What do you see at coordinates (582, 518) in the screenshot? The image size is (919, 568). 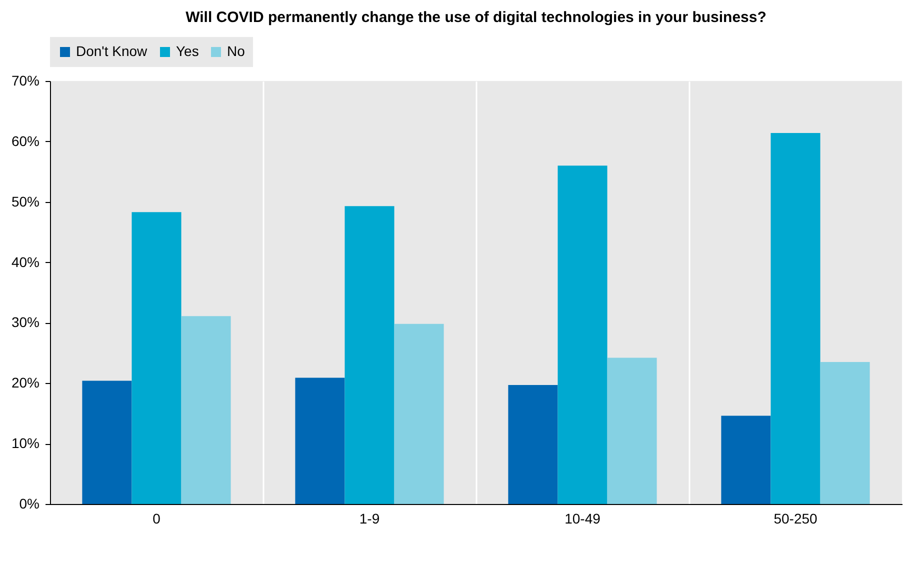 I see `x-tick-label: 10-49` at bounding box center [582, 518].